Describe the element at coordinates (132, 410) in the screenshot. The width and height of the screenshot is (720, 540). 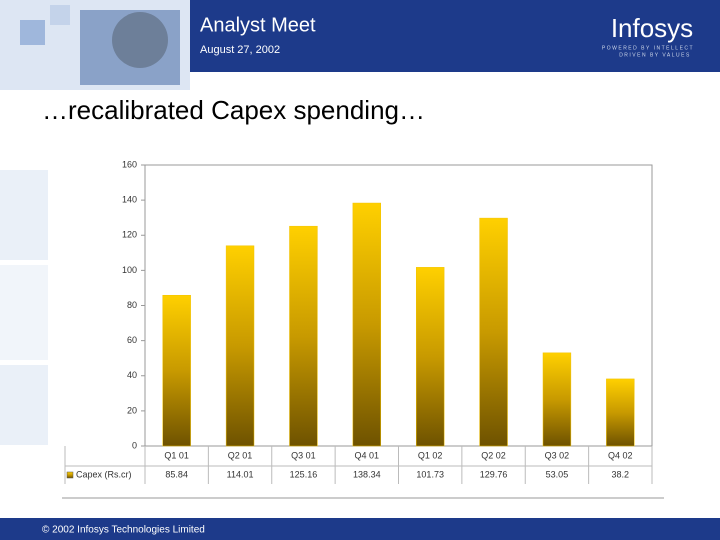
I see `y-tick-label: 20` at that location.